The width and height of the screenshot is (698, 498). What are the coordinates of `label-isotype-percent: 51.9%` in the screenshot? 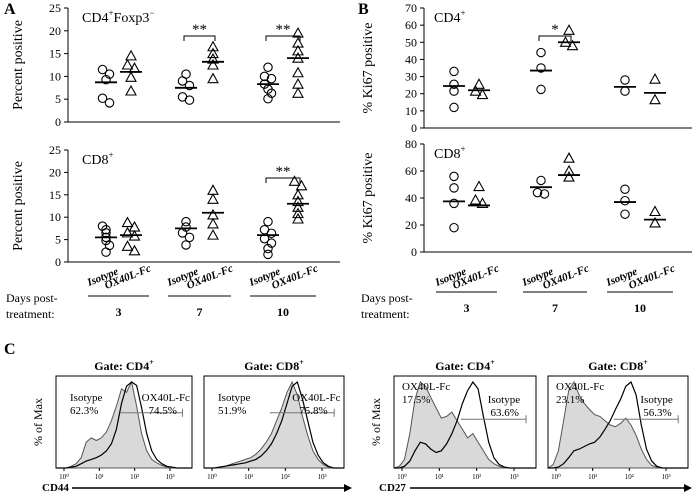 It's located at (232, 411).